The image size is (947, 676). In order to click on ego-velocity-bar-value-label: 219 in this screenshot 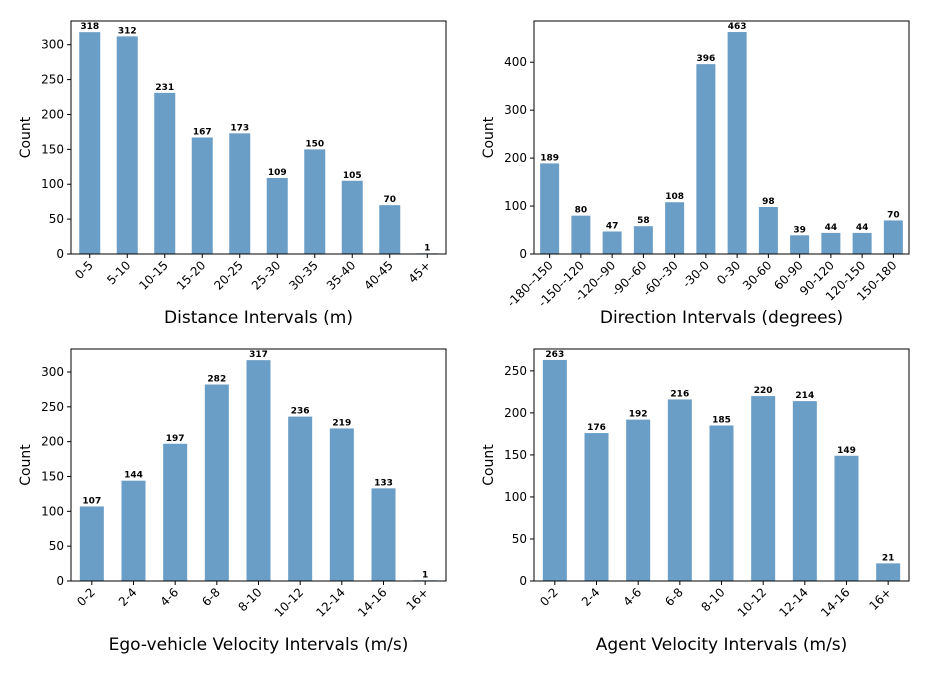, I will do `click(341, 423)`.